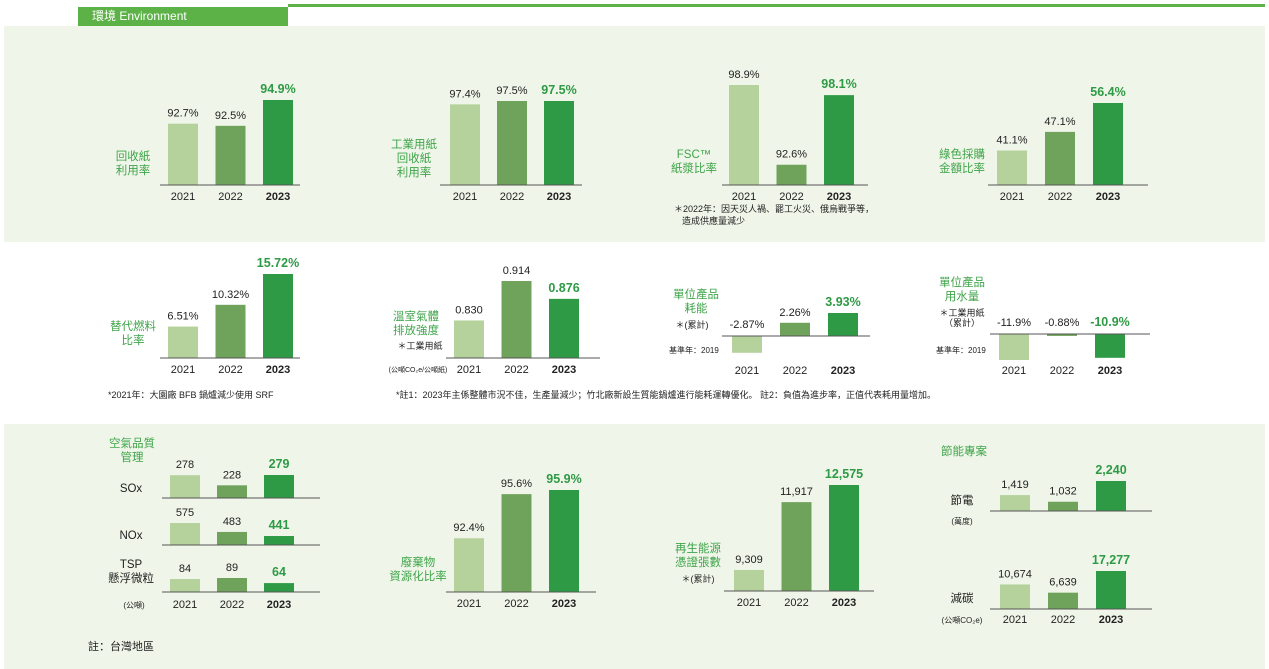  Describe the element at coordinates (1015, 574) in the screenshot. I see `value-label: 10,674` at that location.